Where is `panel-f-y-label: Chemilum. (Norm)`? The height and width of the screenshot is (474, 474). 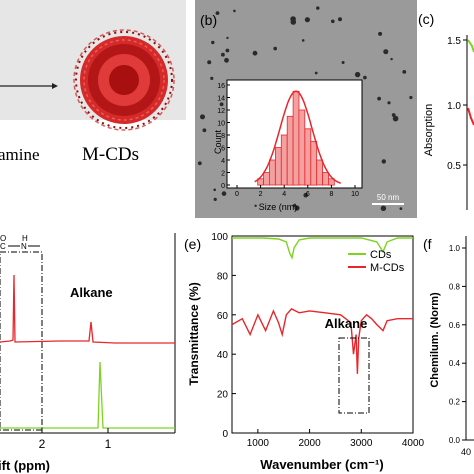
panel-f-y-label: Chemilum. (Norm) is located at coordinates (435, 340).